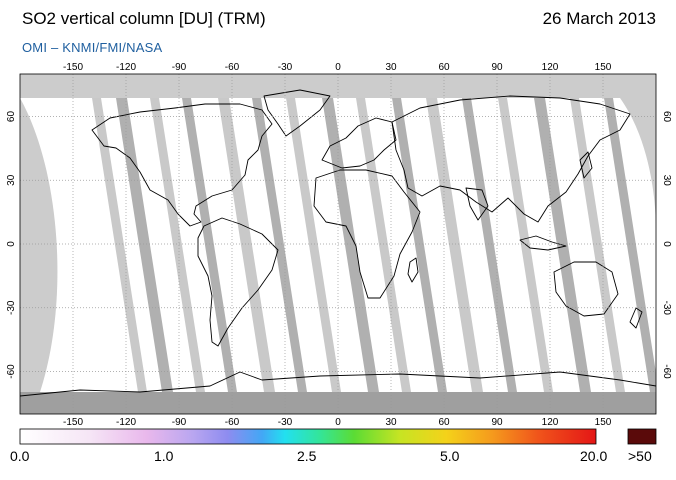 The height and width of the screenshot is (480, 676). What do you see at coordinates (444, 67) in the screenshot?
I see `top-lon-tick-label: 60` at bounding box center [444, 67].